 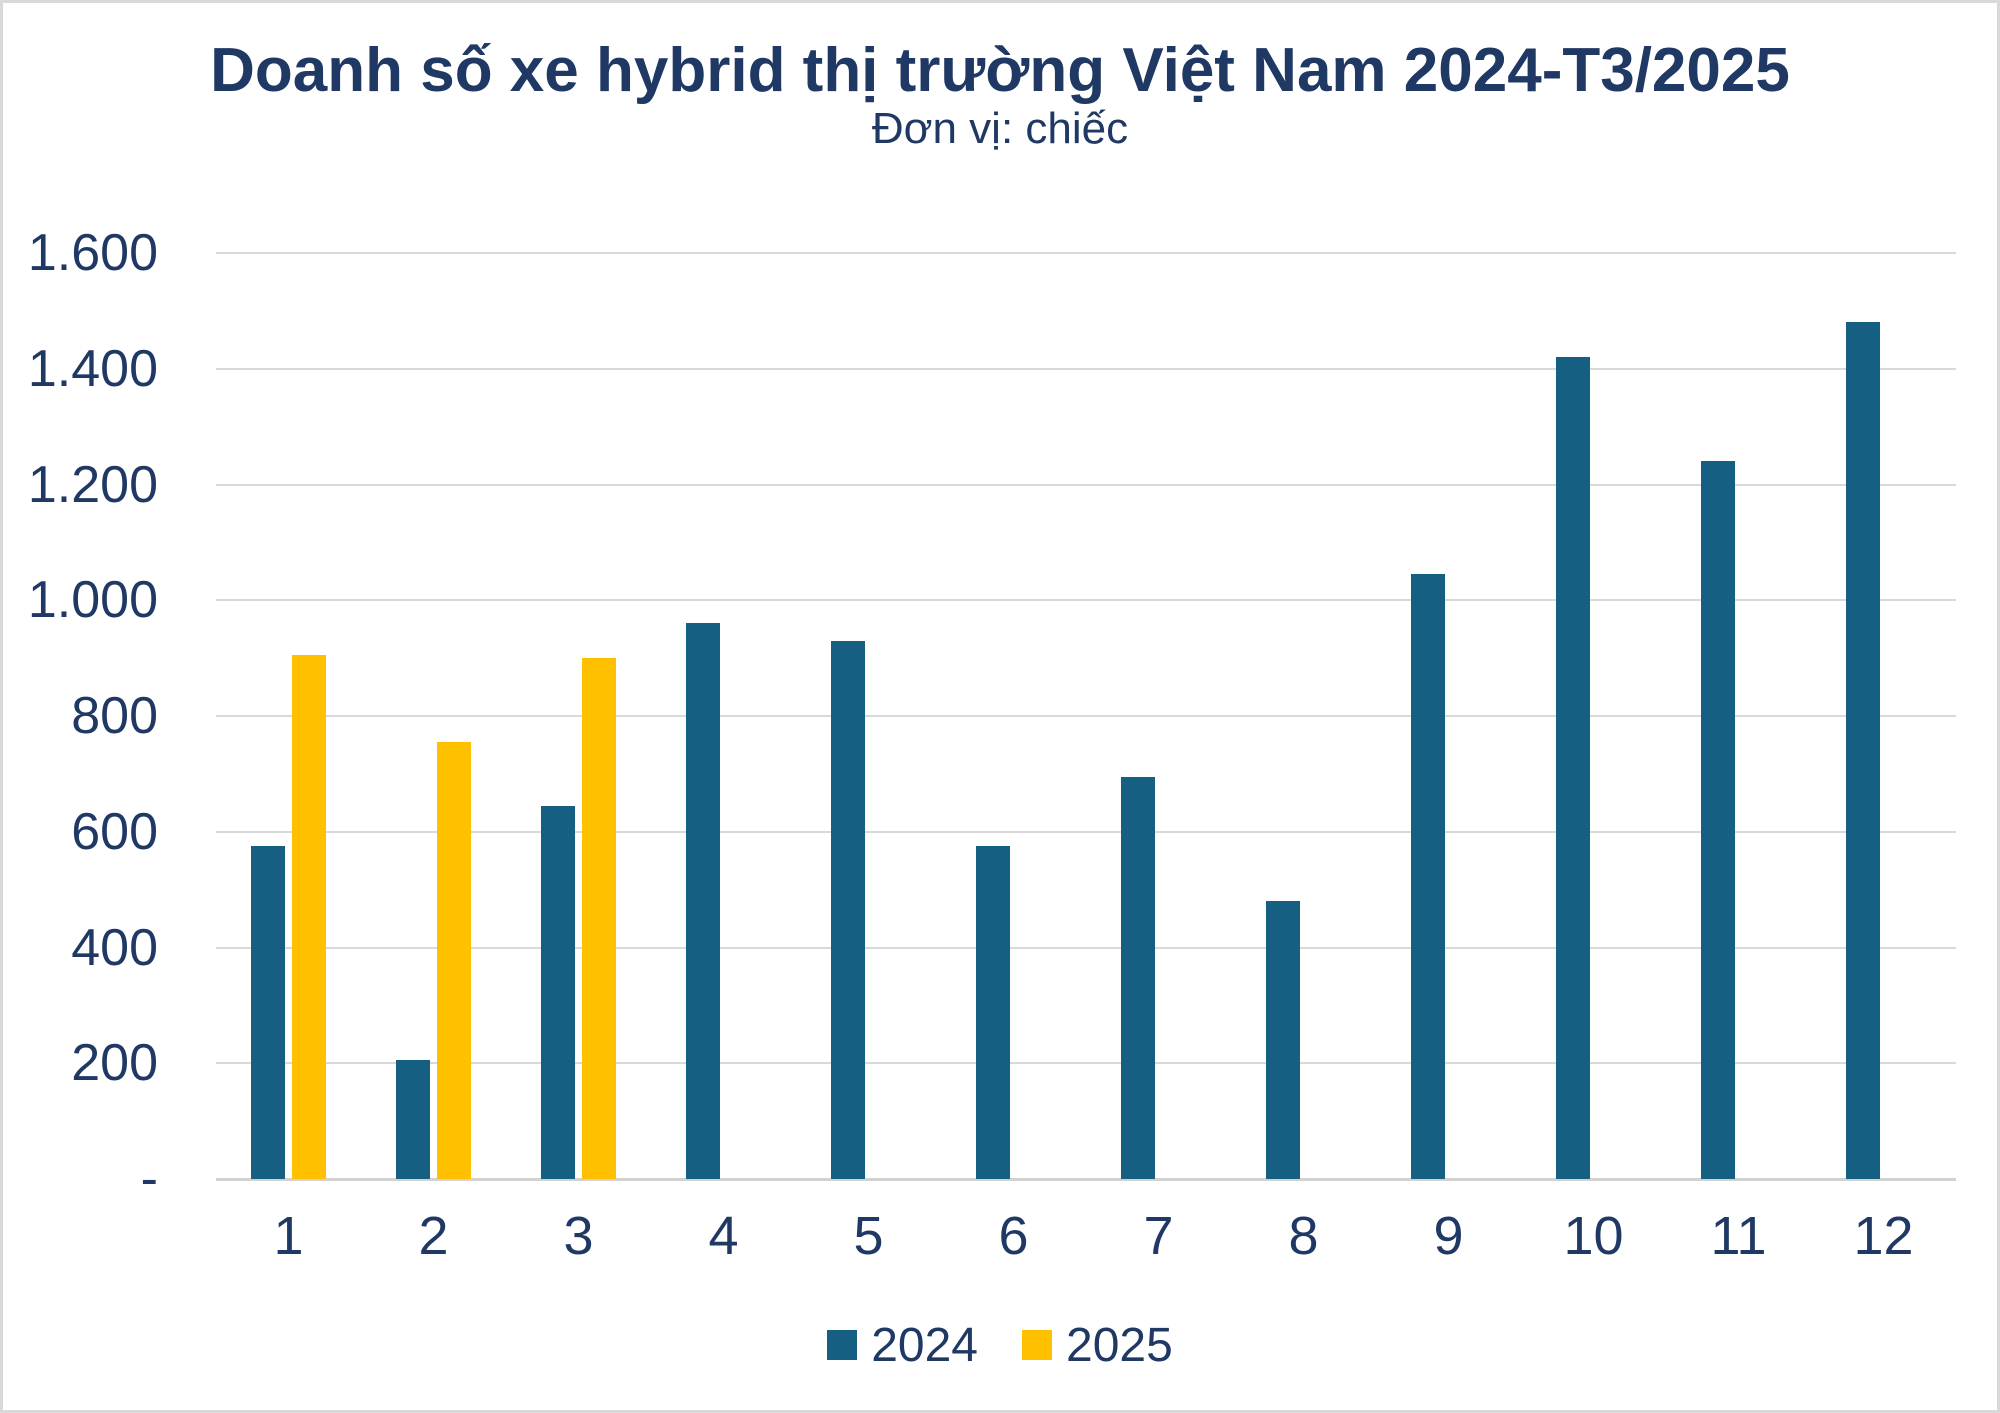 What do you see at coordinates (1158, 1236) in the screenshot?
I see `x-axis-label: 7` at bounding box center [1158, 1236].